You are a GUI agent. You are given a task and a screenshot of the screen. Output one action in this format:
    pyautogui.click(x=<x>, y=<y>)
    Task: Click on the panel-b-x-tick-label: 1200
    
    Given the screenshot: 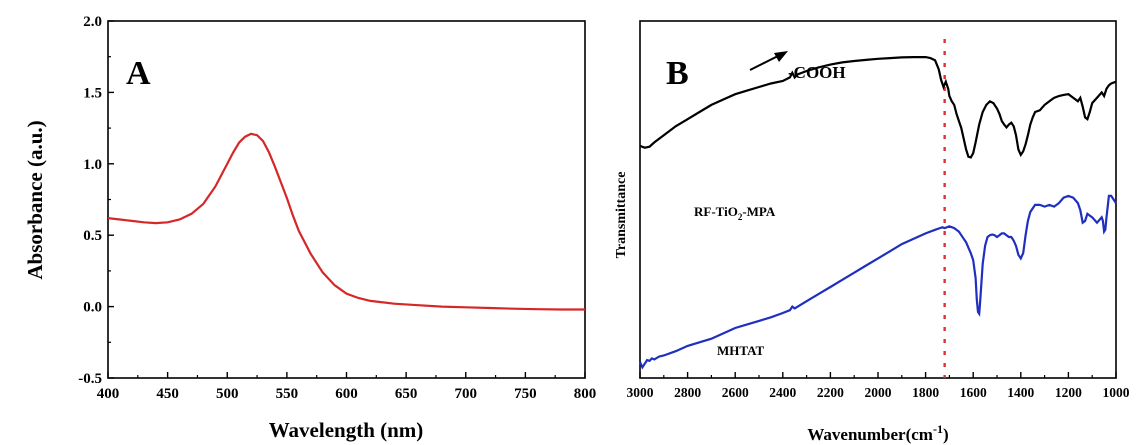 What is the action you would take?
    pyautogui.click(x=1068, y=392)
    